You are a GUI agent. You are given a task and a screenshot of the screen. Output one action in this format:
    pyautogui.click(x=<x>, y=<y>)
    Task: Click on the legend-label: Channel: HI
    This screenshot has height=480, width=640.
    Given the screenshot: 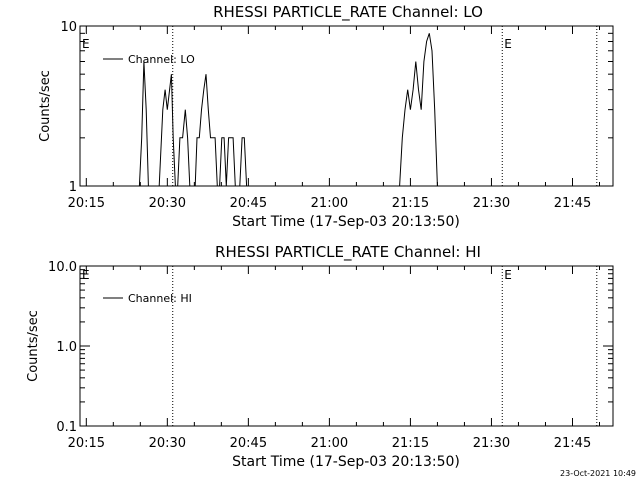 What is the action you would take?
    pyautogui.click(x=160, y=298)
    